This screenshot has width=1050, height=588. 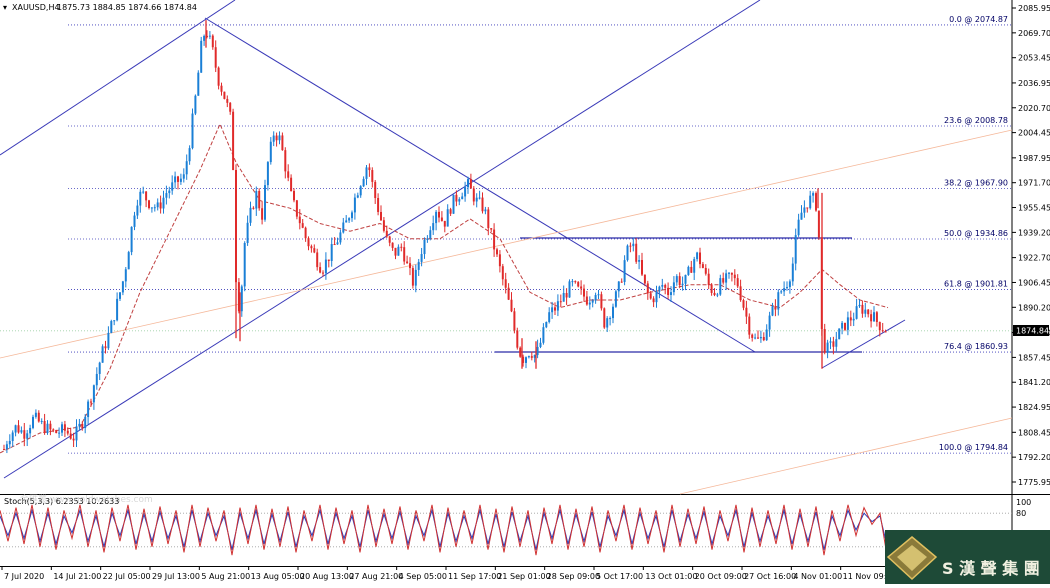 What do you see at coordinates (36, 7) in the screenshot?
I see `symbol-label: XAUUSD,H4` at bounding box center [36, 7].